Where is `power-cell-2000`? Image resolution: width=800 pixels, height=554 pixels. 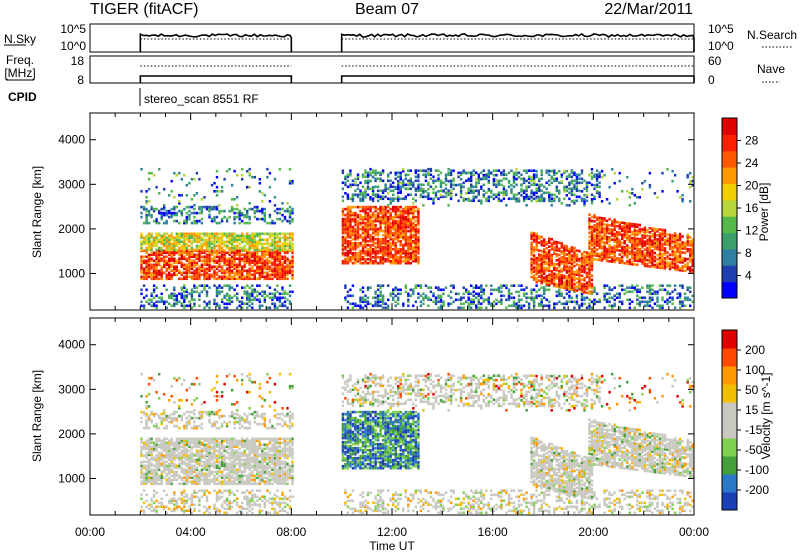
power-cell-2000 is located at coordinates (282, 246).